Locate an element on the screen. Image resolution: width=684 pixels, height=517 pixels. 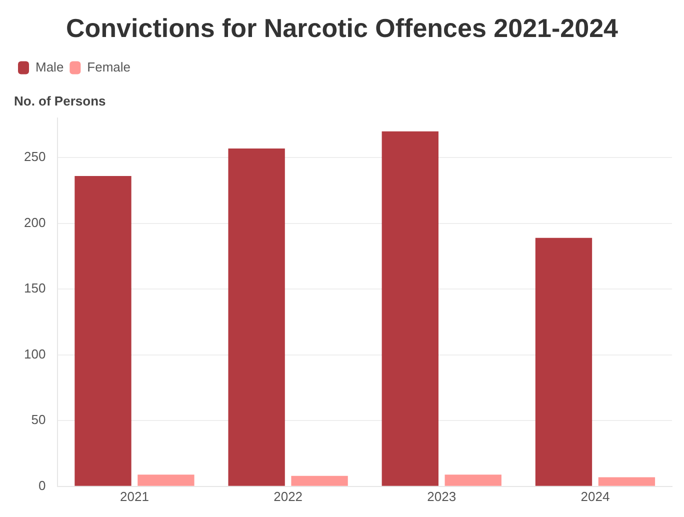
y-tick-label: 250 is located at coordinates (35, 156).